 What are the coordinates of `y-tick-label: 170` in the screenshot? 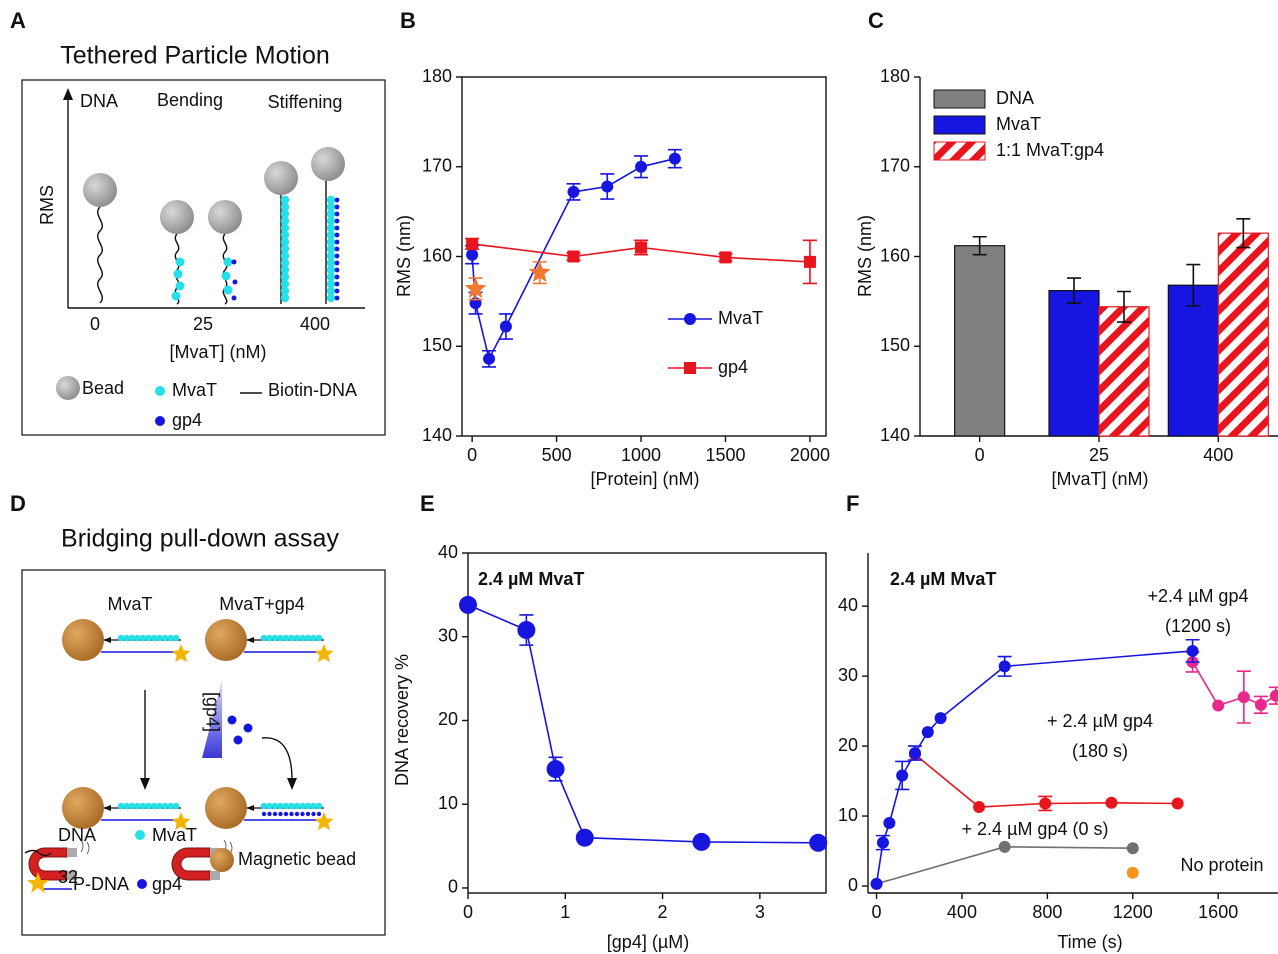 It's located at (437, 166).